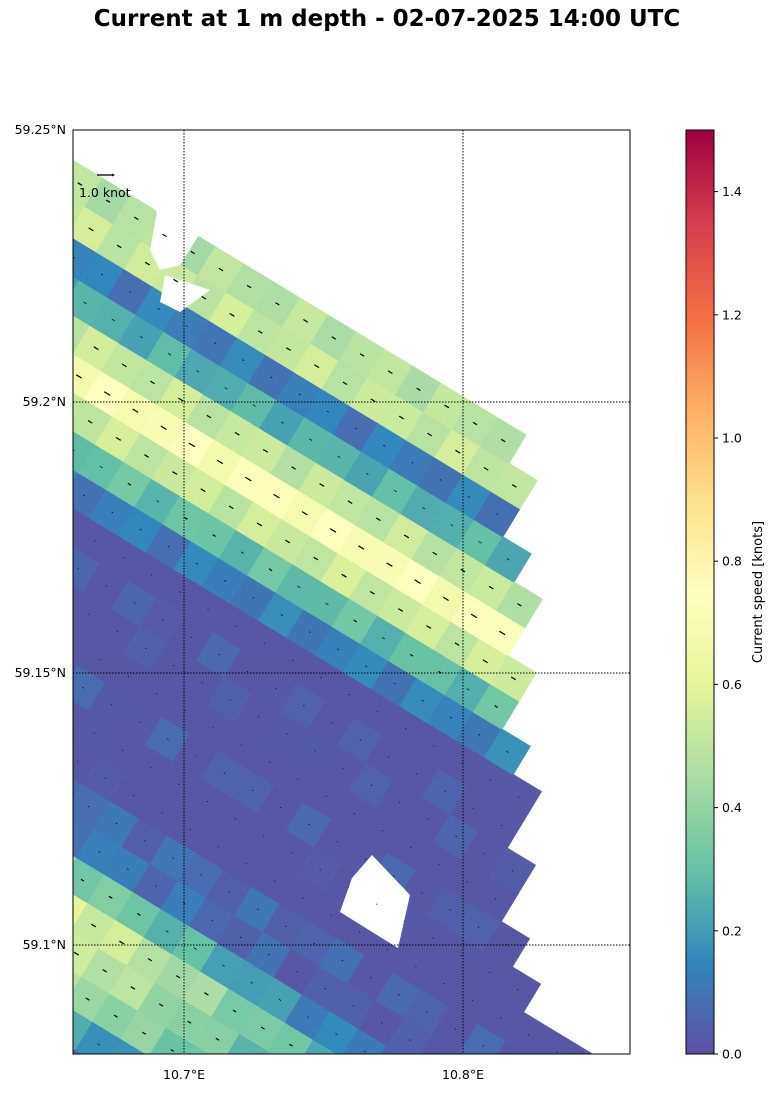 This screenshot has height=1093, width=774. What do you see at coordinates (758, 592) in the screenshot?
I see `colorbar-label: Current speed [knots]` at bounding box center [758, 592].